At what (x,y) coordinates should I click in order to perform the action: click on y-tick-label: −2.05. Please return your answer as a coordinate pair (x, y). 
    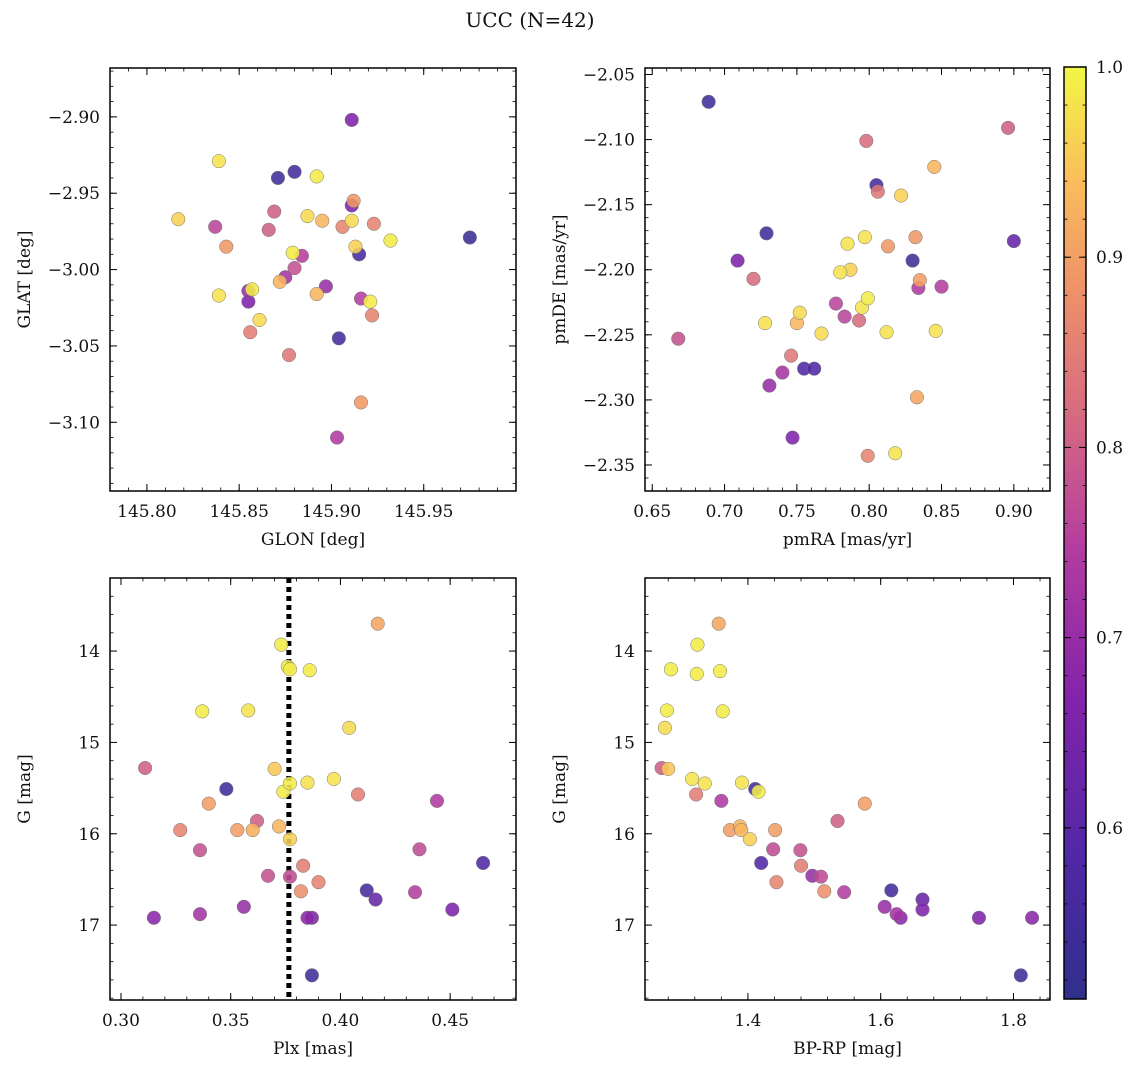
    Looking at the image, I should click on (609, 76).